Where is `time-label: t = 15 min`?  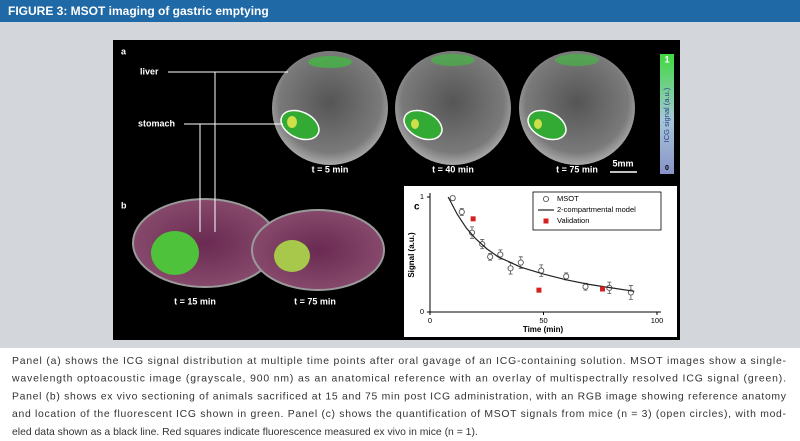 time-label: t = 15 min is located at coordinates (195, 301).